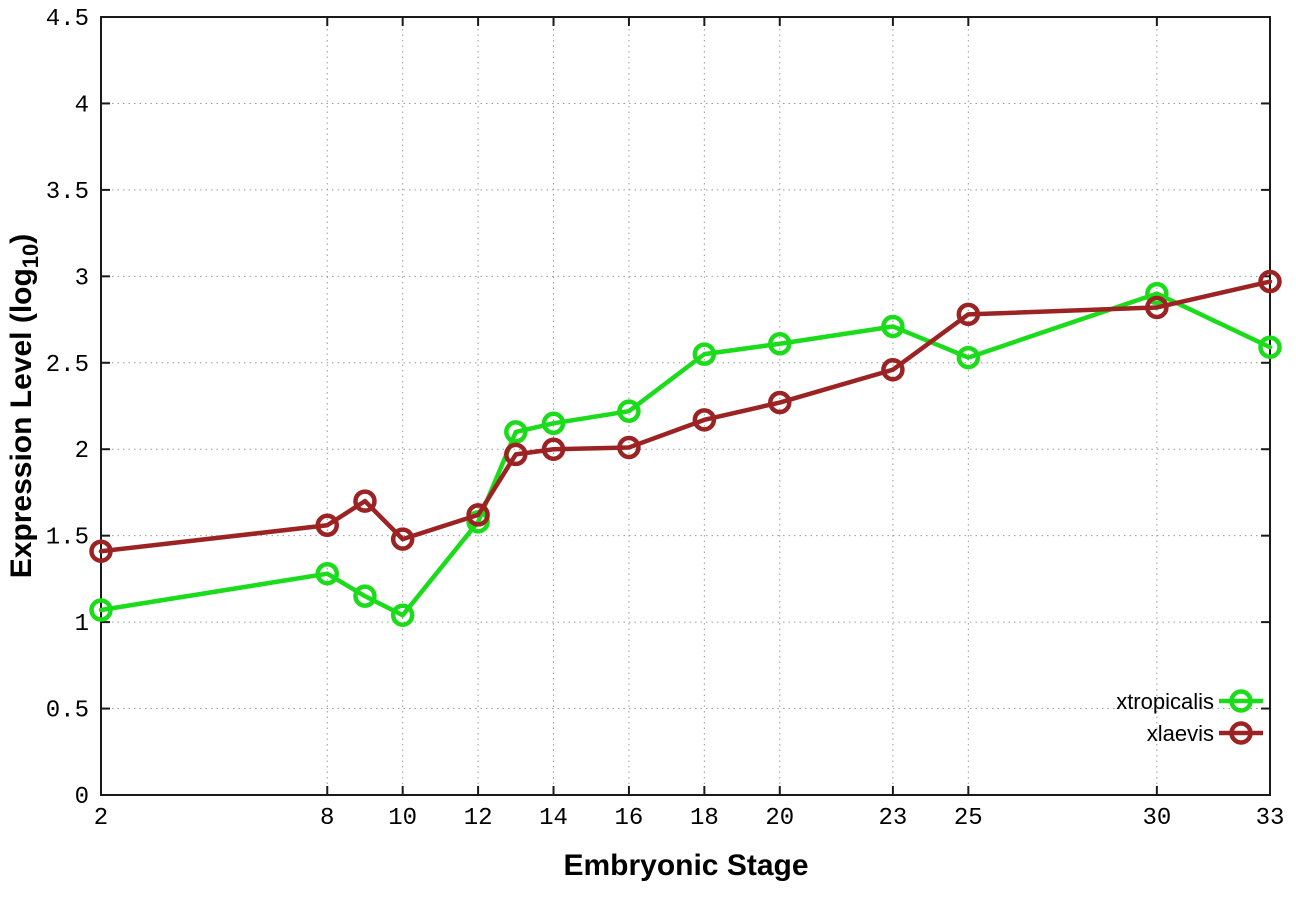 The height and width of the screenshot is (907, 1296). What do you see at coordinates (1156, 818) in the screenshot?
I see `x-tick-label-30: 30` at bounding box center [1156, 818].